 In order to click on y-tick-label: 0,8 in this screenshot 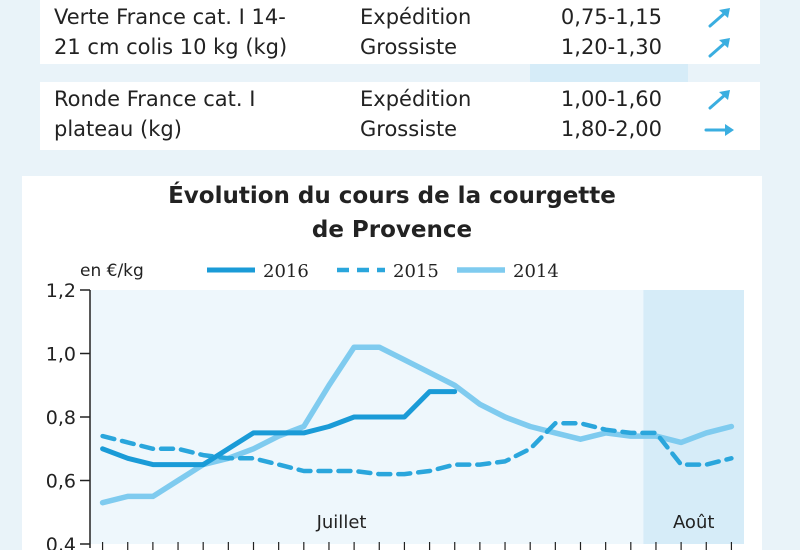, I will do `click(61, 418)`.